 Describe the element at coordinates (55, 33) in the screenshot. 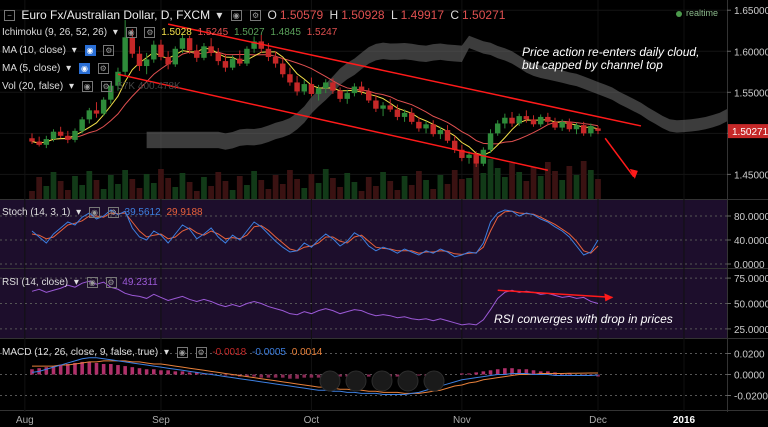

I see `ichimoku-label: Ichimoku (9, 26, 52, 26)` at that location.